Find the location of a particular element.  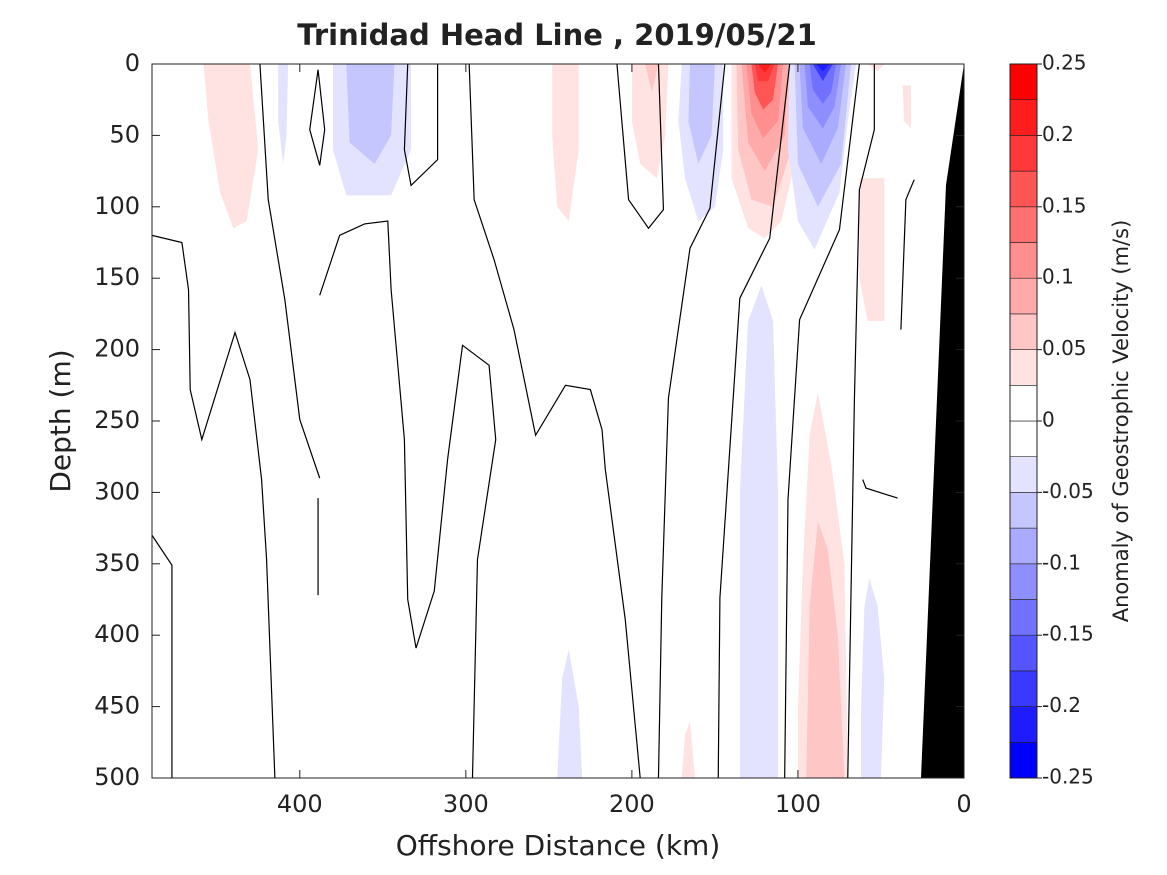

y-tick-label: 500 is located at coordinates (117, 777).